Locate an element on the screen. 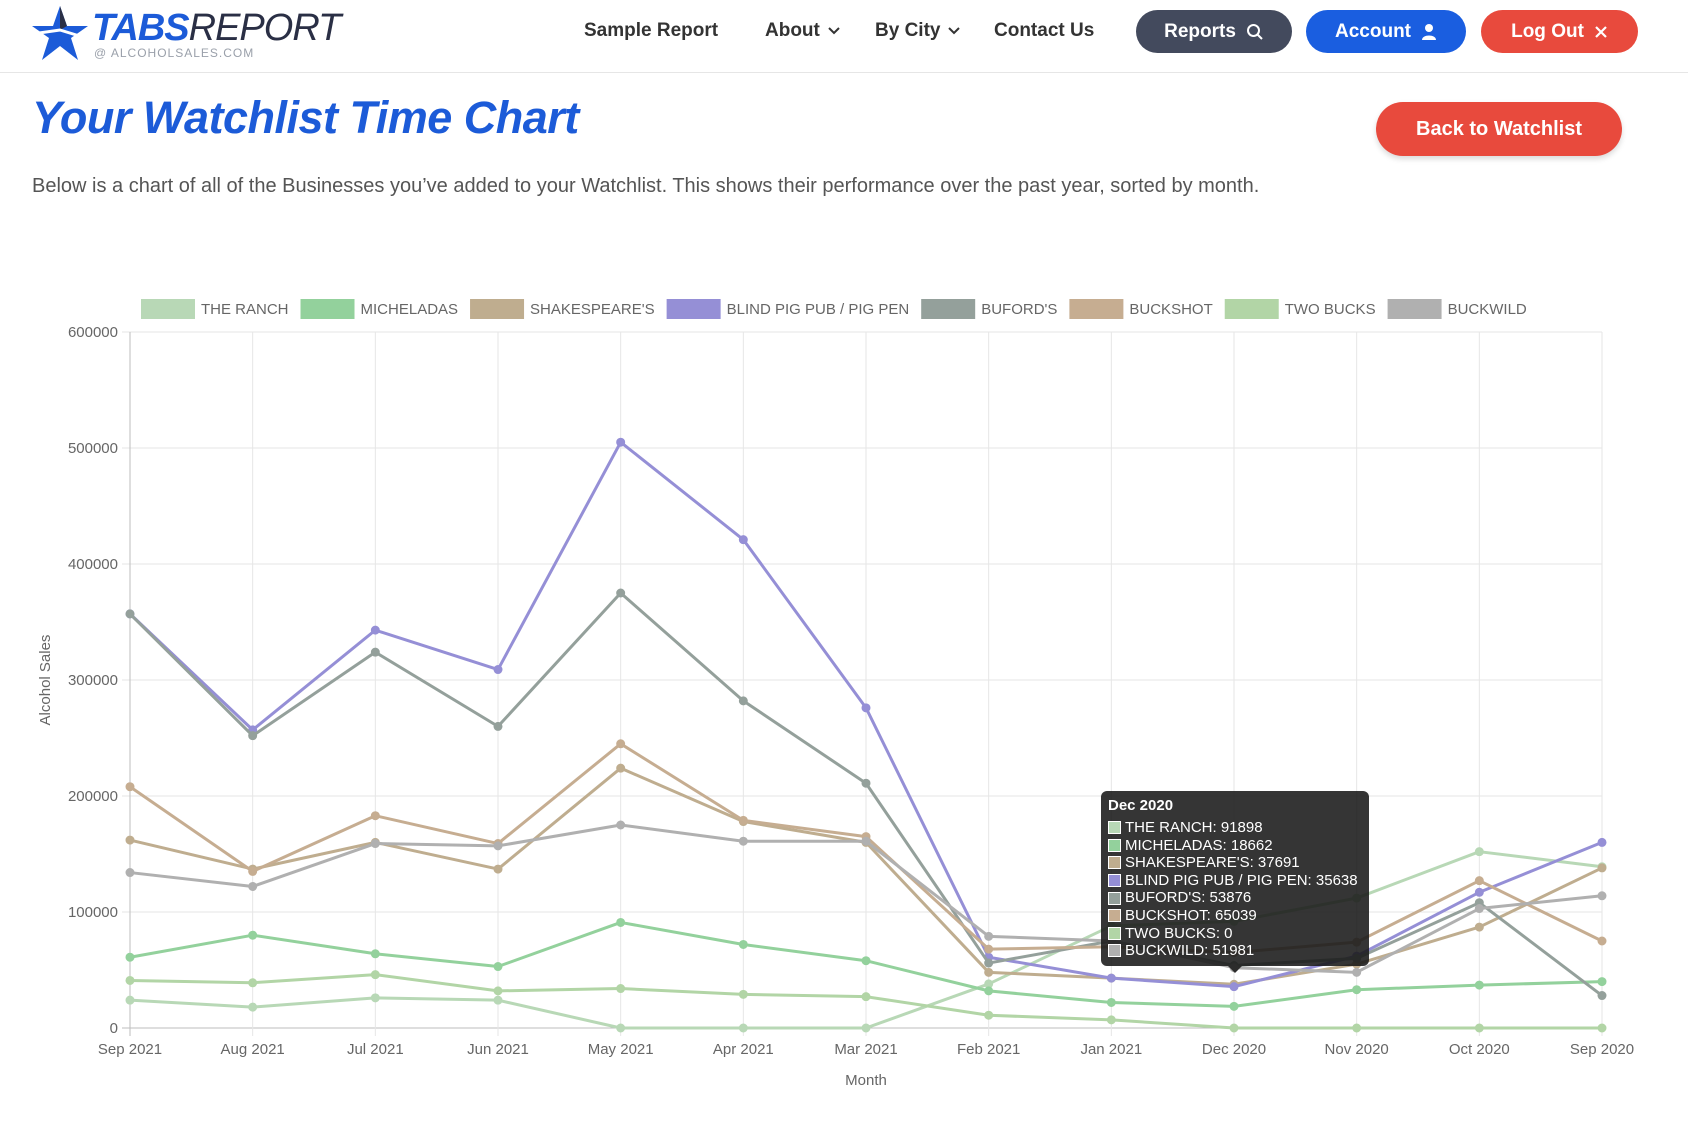 The image size is (1688, 1146). tabsreport-logo: TABSREPORT @ ALCOHOLSALES.COM is located at coordinates (185, 34).